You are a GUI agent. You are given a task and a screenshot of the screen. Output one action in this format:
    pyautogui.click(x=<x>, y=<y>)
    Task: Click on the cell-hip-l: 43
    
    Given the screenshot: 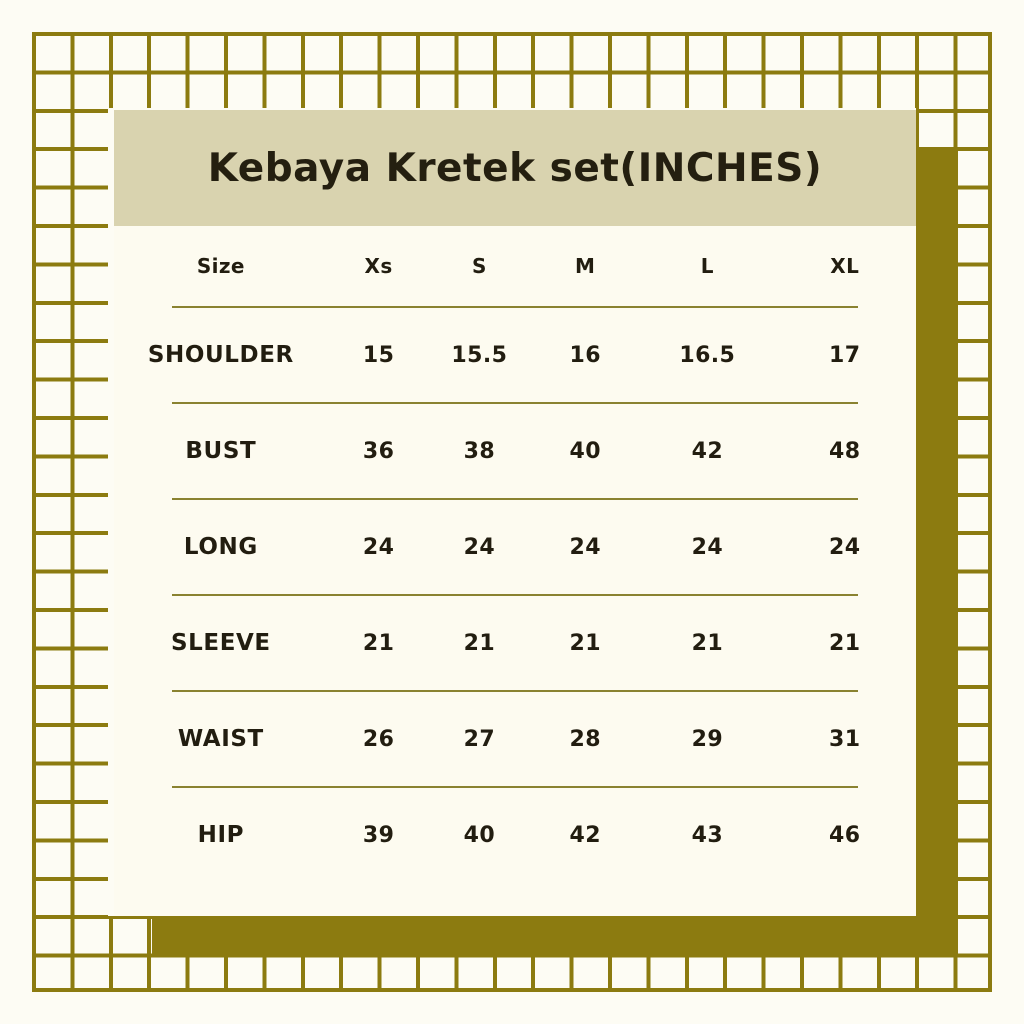 What is the action you would take?
    pyautogui.click(x=707, y=835)
    